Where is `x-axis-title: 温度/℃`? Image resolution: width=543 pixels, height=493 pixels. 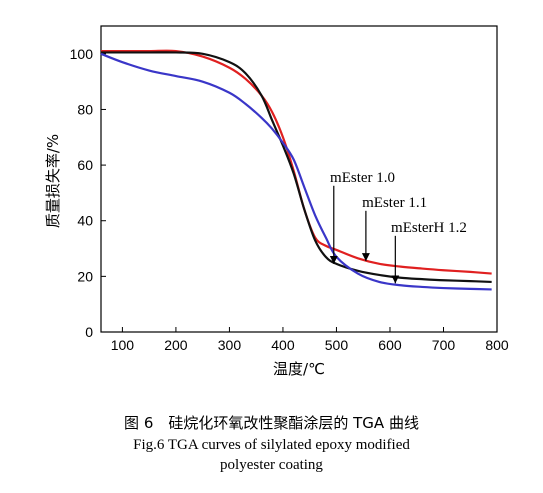
x-axis-title: 温度/℃ is located at coordinates (299, 369).